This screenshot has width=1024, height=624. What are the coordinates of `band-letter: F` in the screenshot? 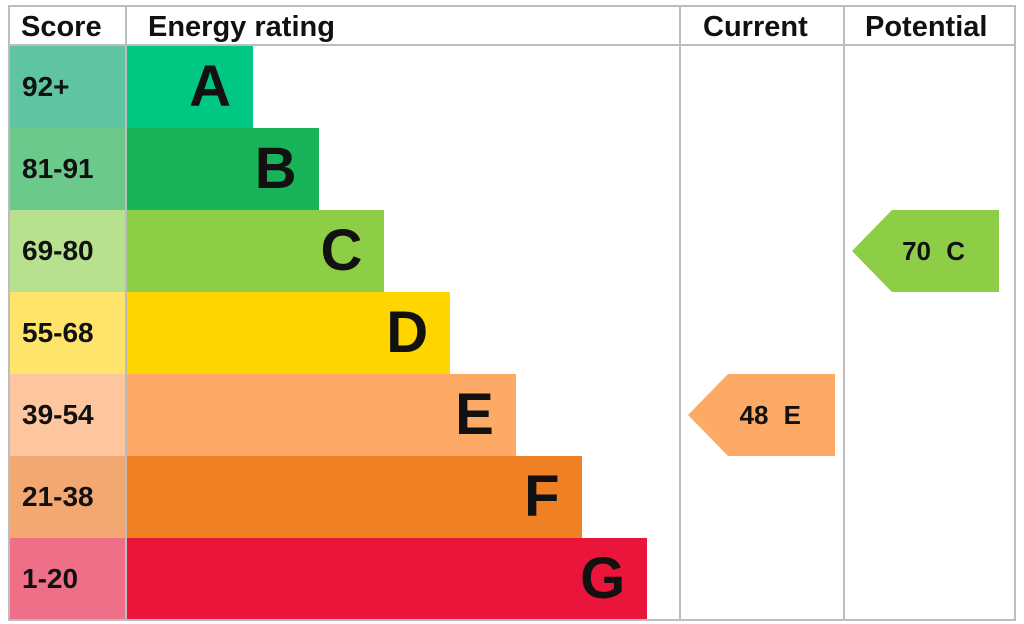 It's located at (542, 496).